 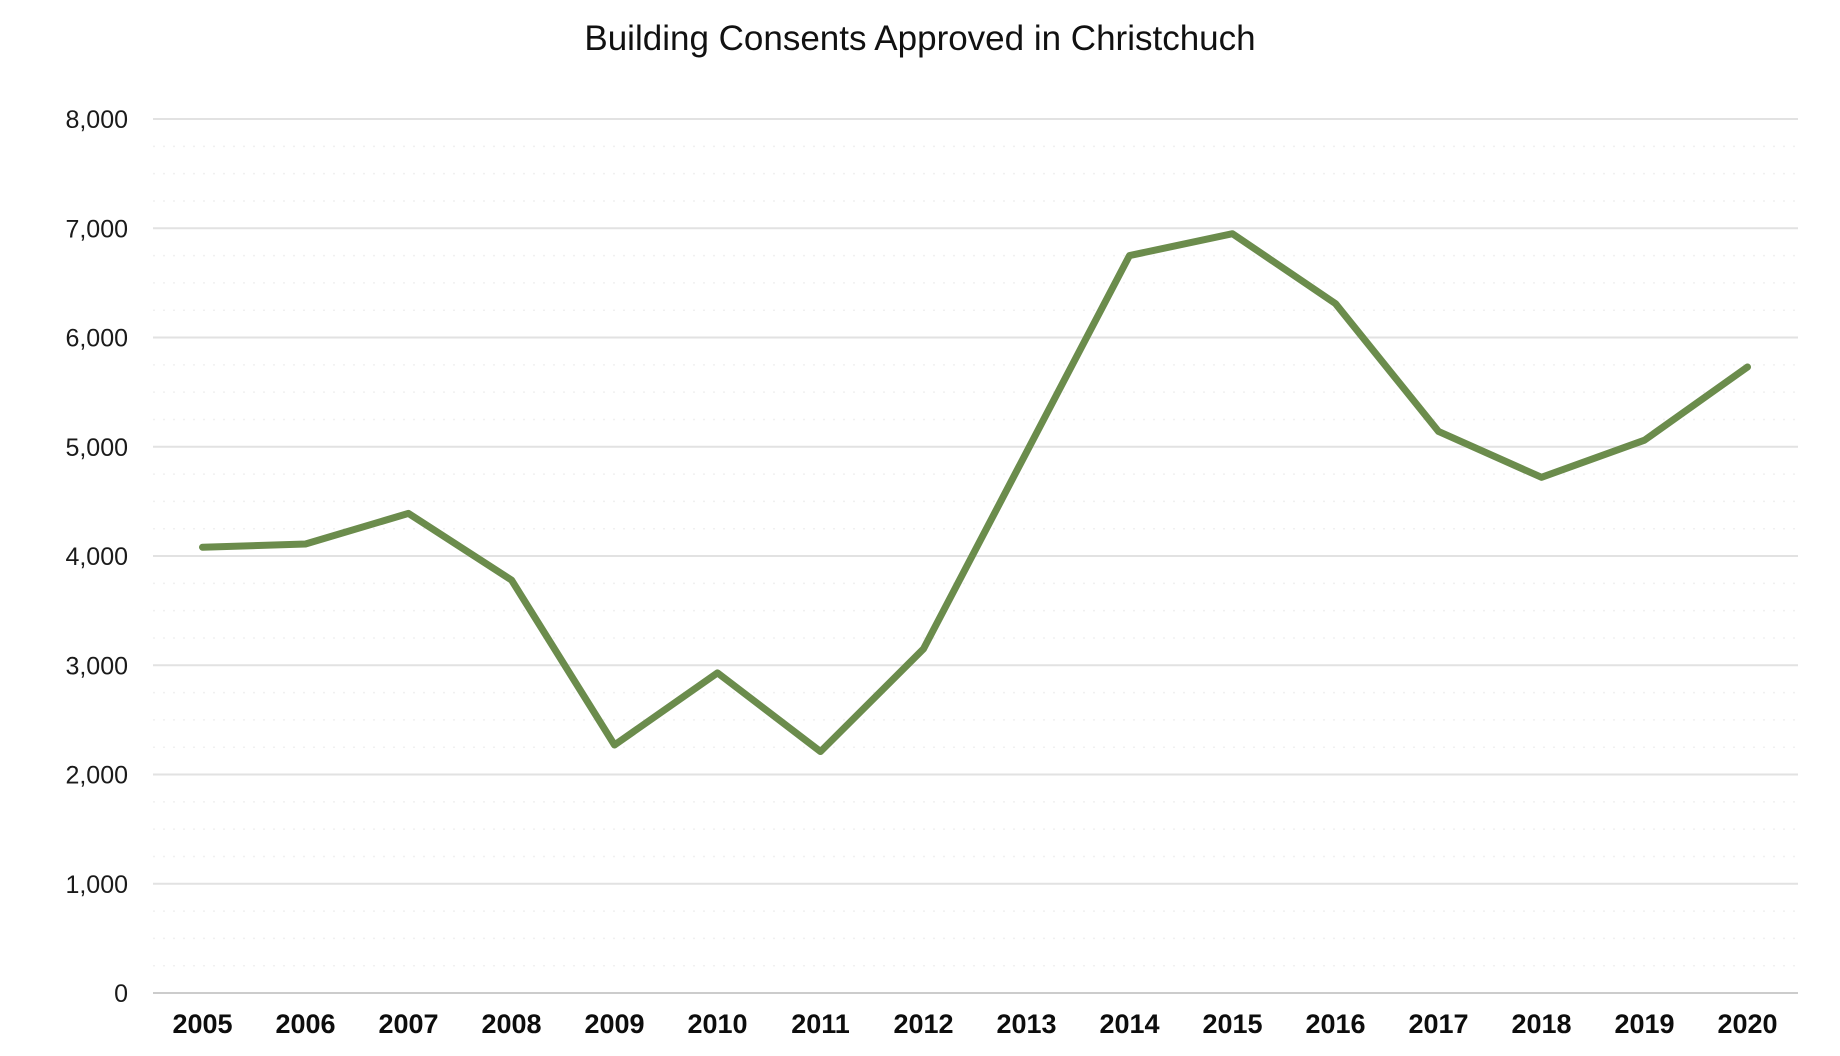 What do you see at coordinates (121, 994) in the screenshot?
I see `y-axis-tick-label: 0` at bounding box center [121, 994].